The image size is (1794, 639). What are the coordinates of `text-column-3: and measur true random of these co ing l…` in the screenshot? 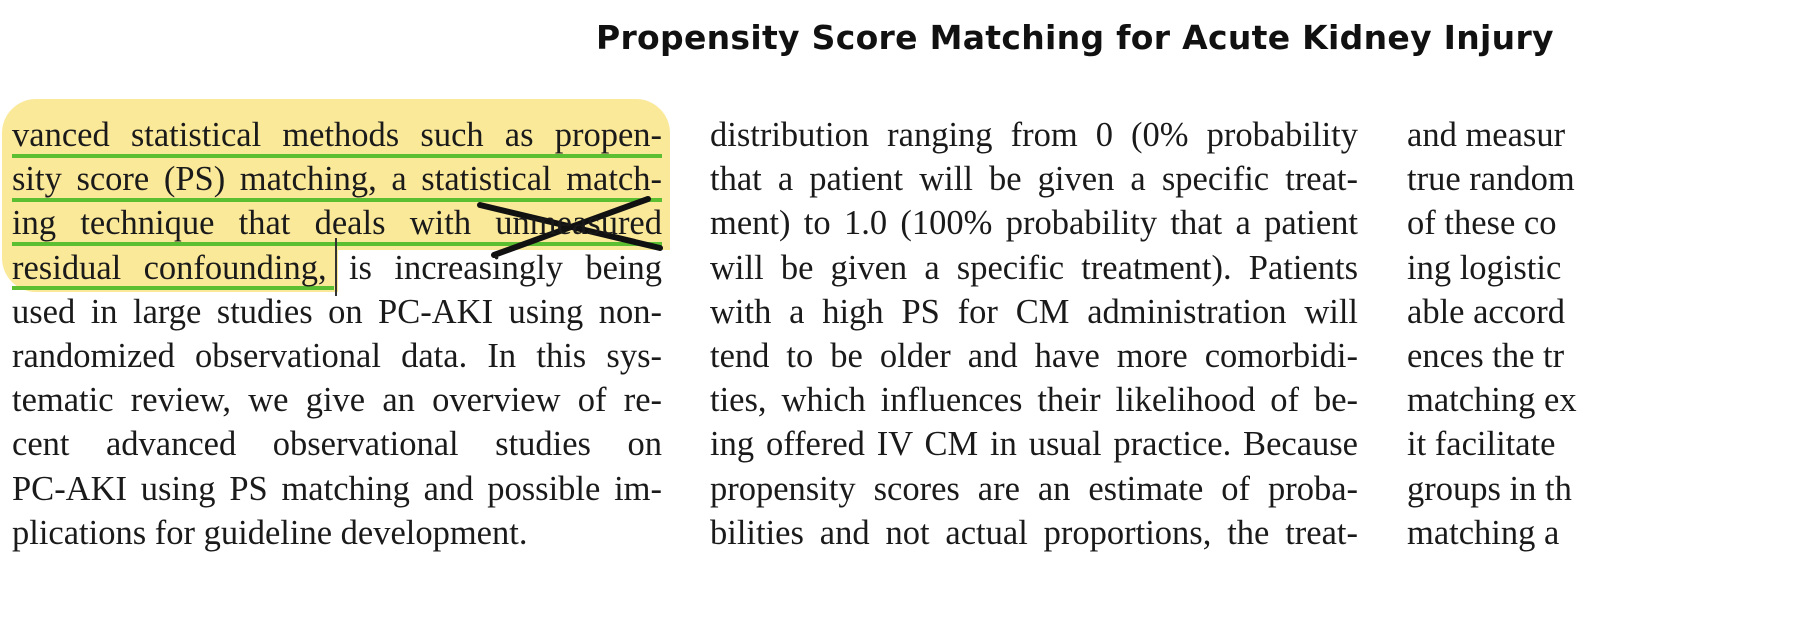 It's located at (1600, 334).